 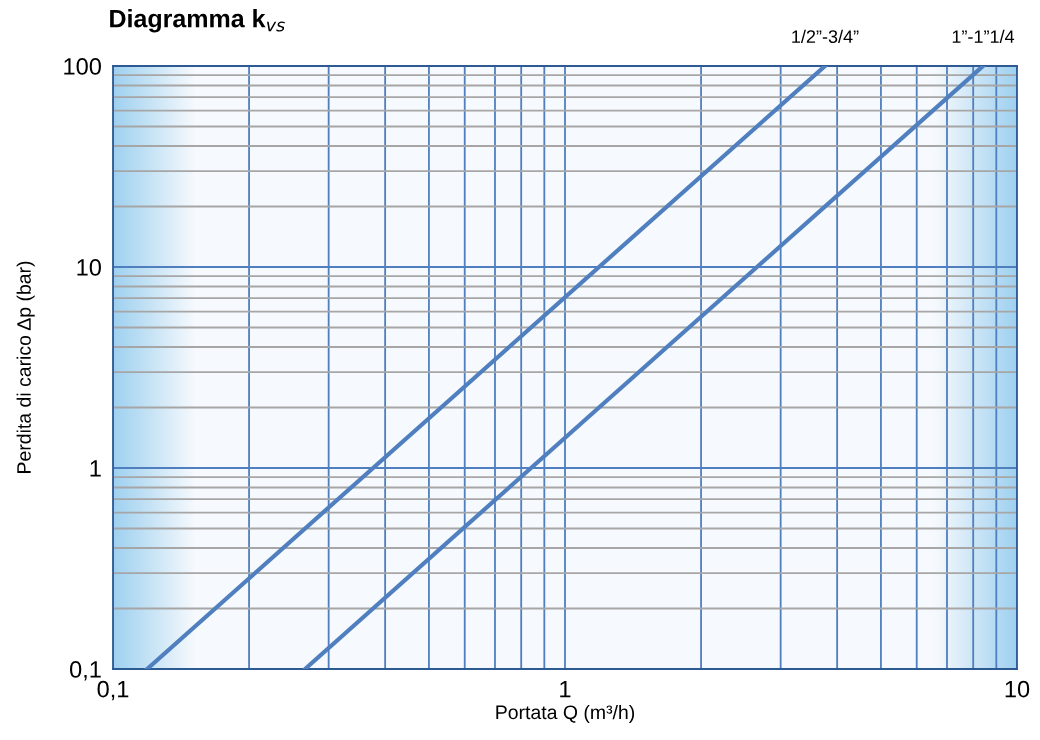 I want to click on series-label: 1/2”-3/4”, so click(x=825, y=36).